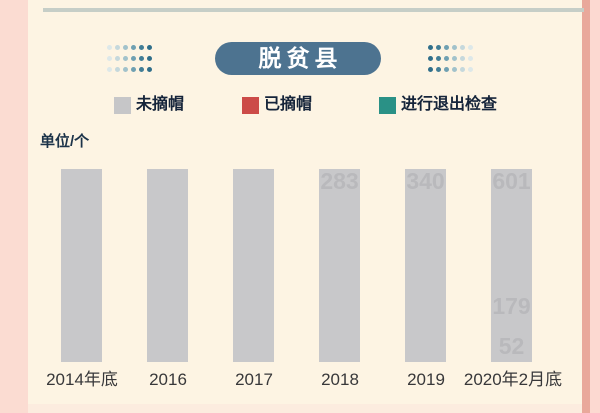  What do you see at coordinates (511, 265) in the screenshot?
I see `bar-2020-feb: 601 179 52` at bounding box center [511, 265].